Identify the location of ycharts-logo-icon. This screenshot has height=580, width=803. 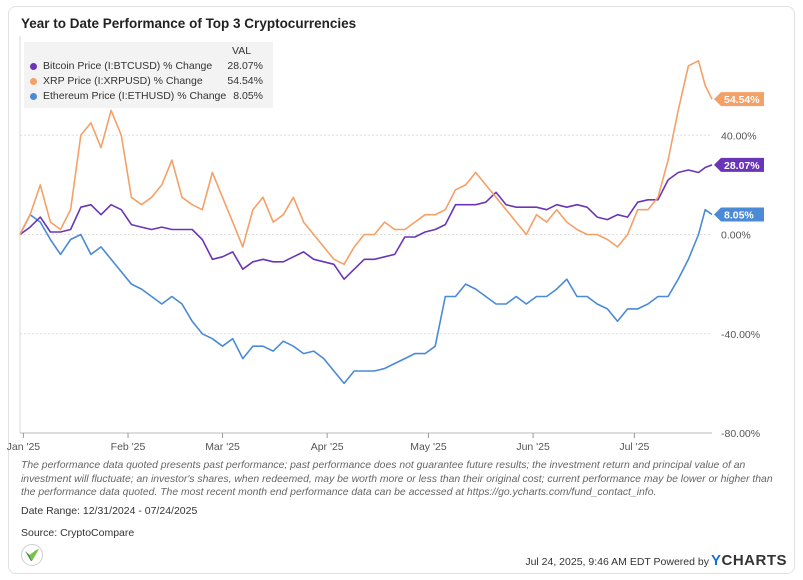
(32, 555).